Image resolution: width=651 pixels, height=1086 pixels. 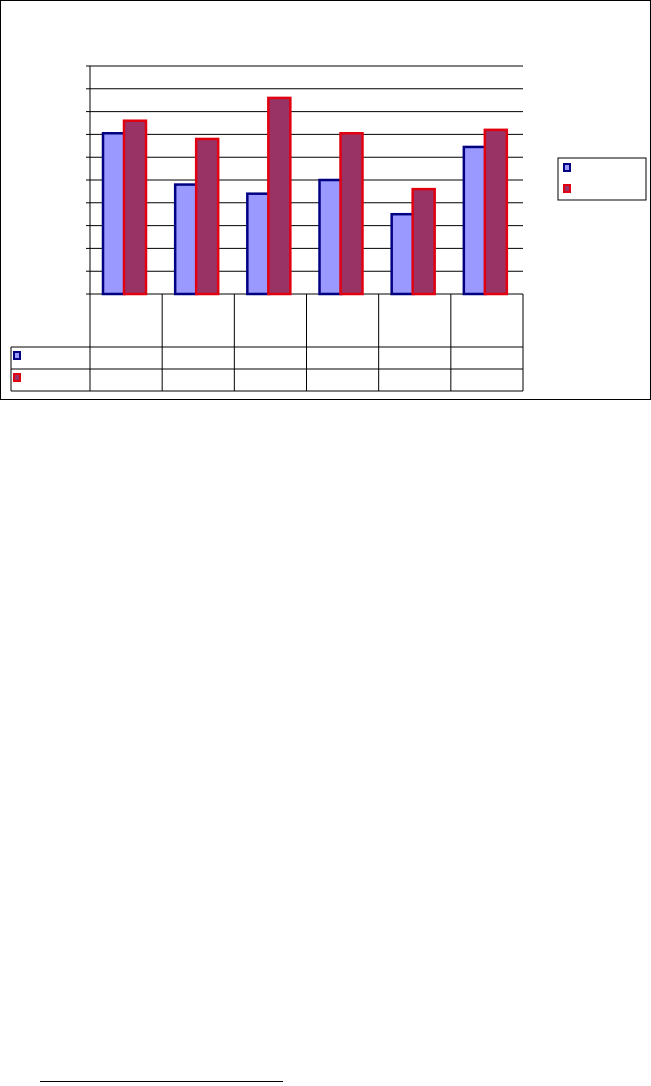 I want to click on legend, so click(x=602, y=179).